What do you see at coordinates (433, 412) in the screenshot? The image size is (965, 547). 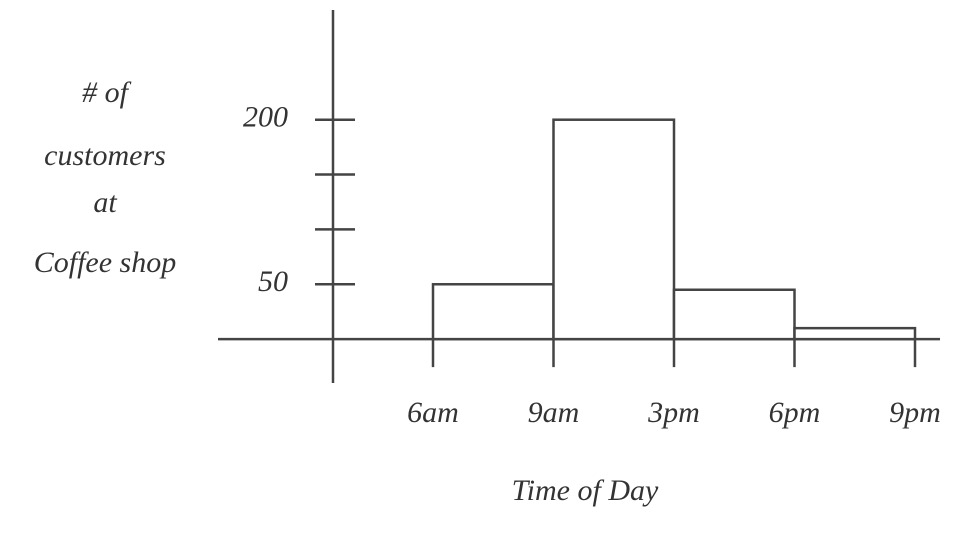 I see `x-tick-label: 6am` at bounding box center [433, 412].